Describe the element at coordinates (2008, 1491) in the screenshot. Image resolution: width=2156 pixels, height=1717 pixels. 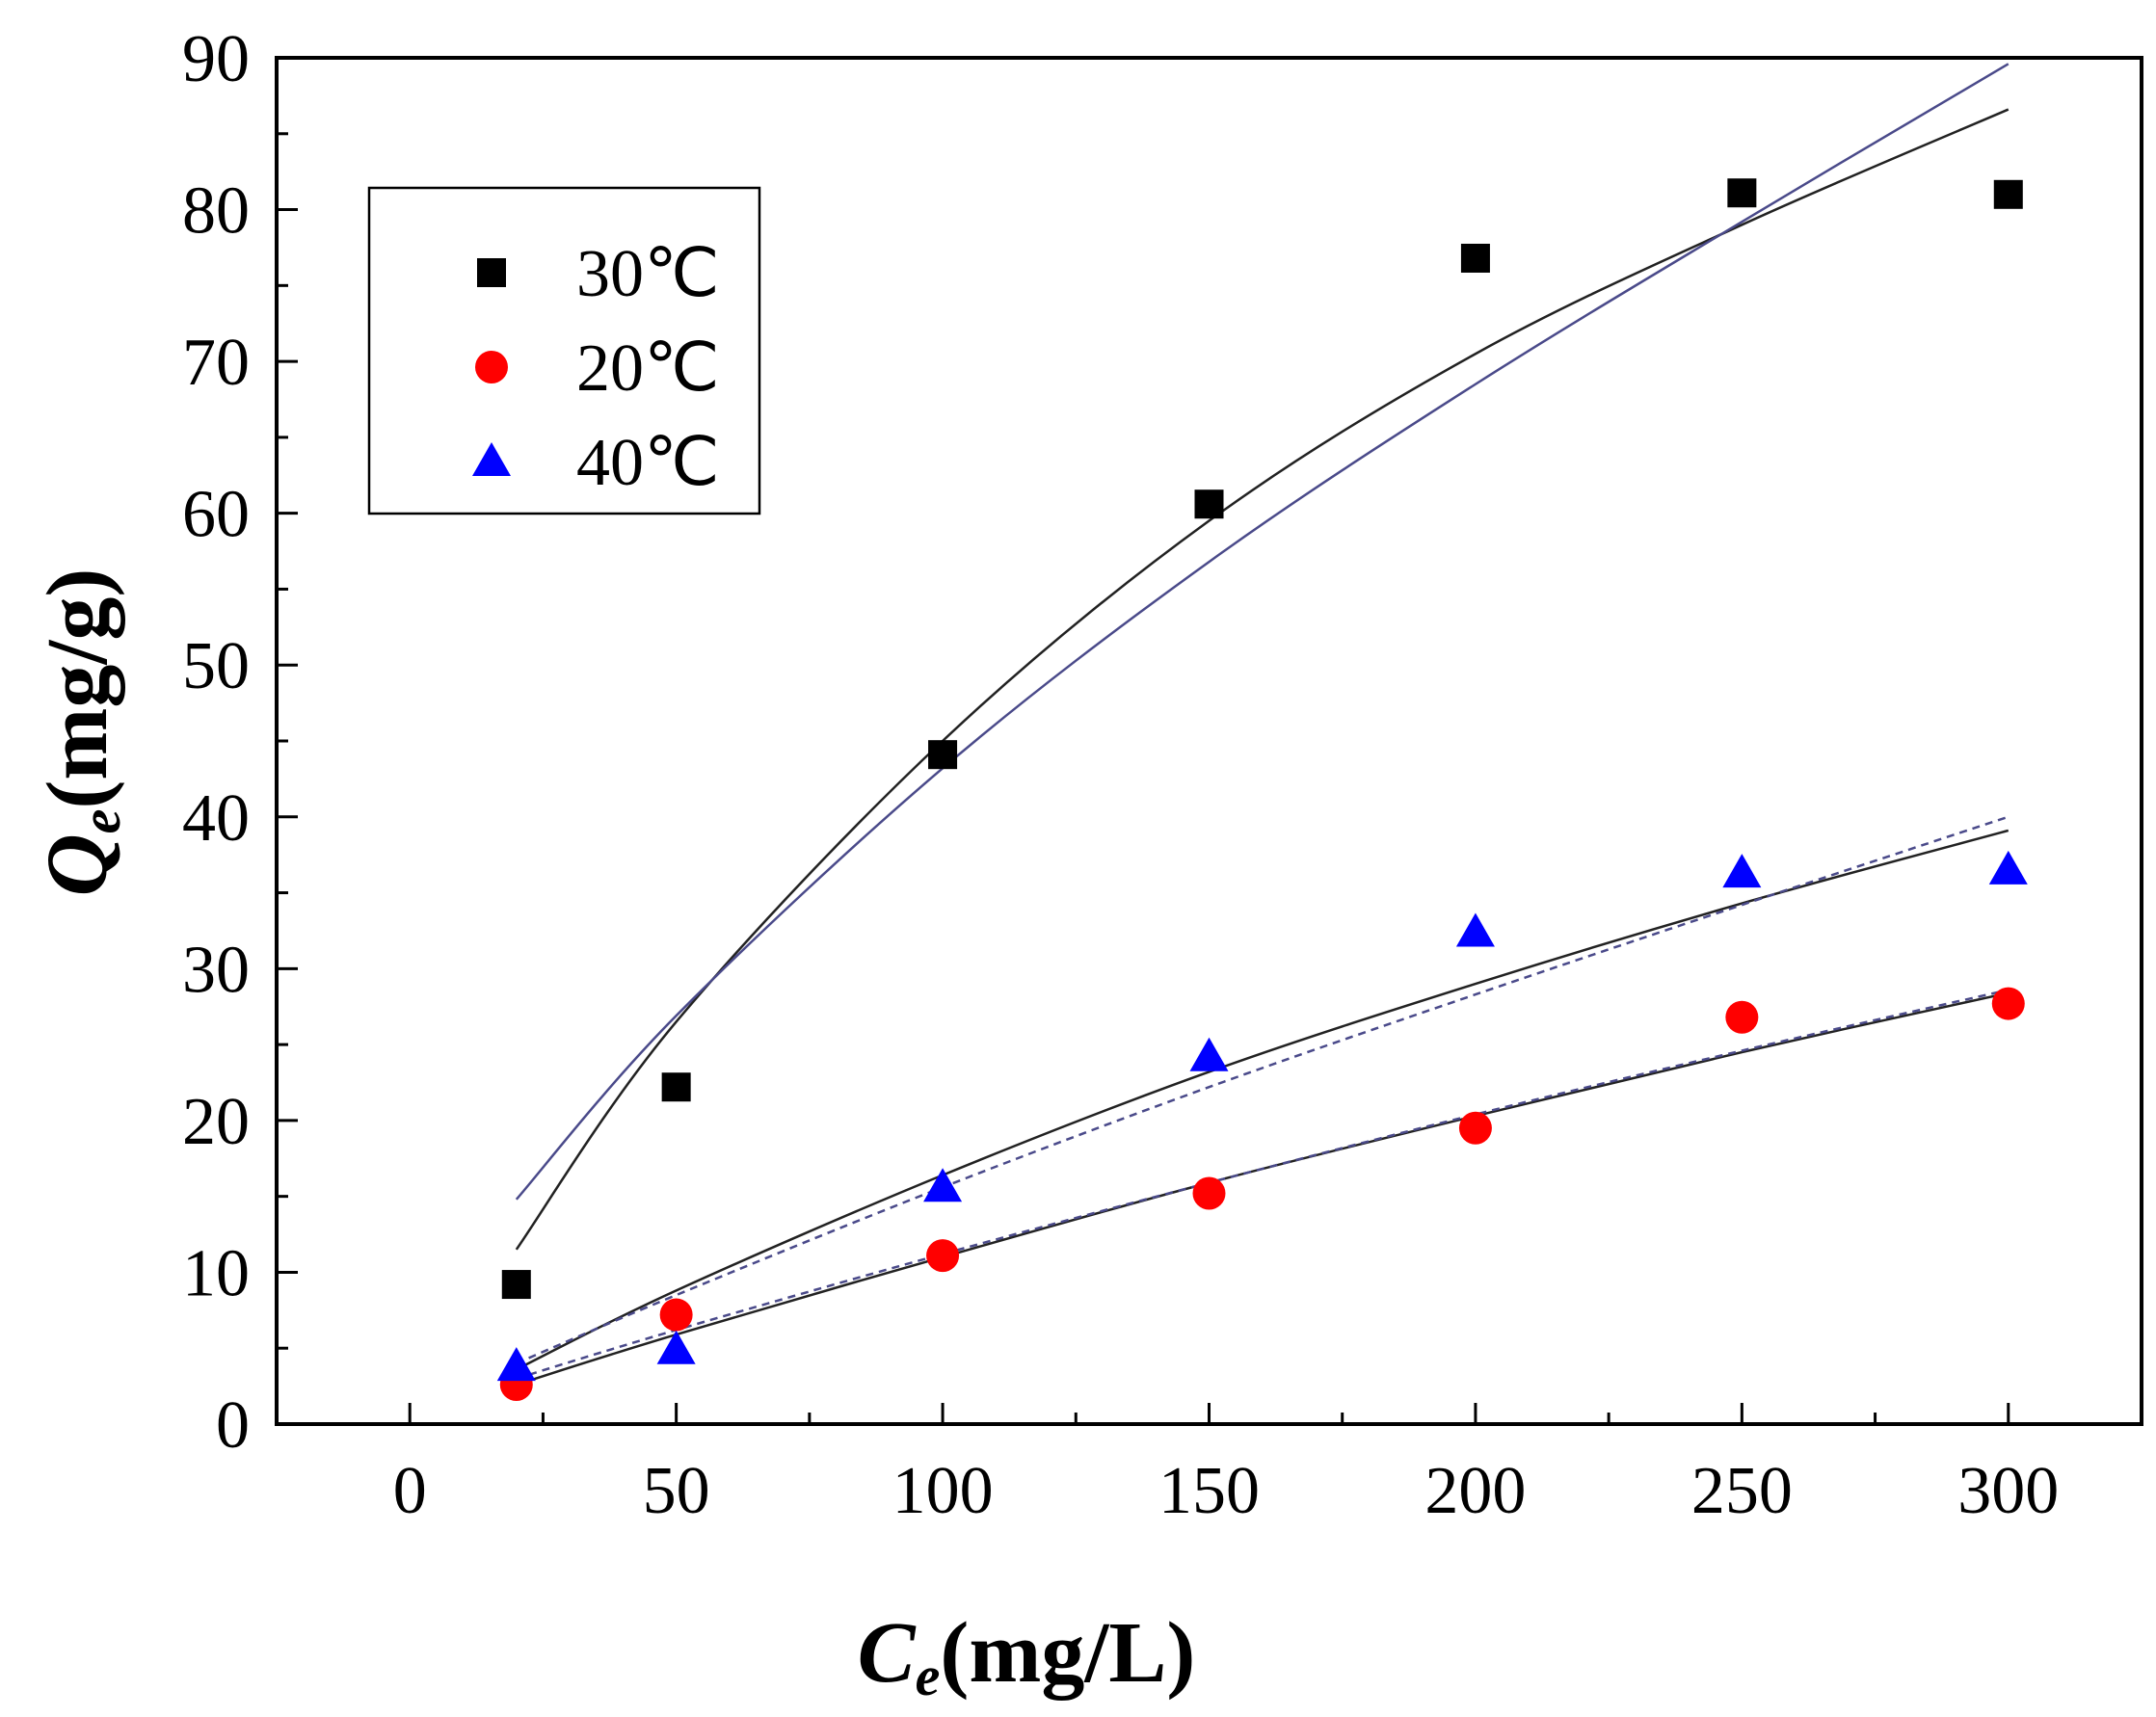
I see `x-tick-label: 300` at that location.